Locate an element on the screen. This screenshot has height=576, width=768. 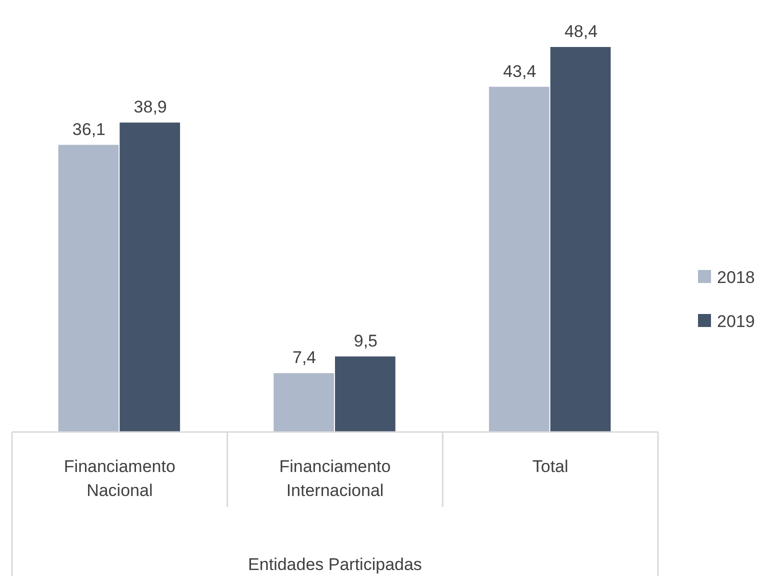
data-label: 36,1 is located at coordinates (89, 129).